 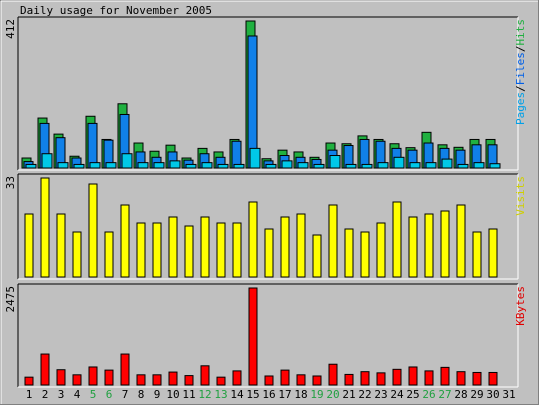 What do you see at coordinates (397, 394) in the screenshot?
I see `x-tick-label-day-24: 24` at bounding box center [397, 394].